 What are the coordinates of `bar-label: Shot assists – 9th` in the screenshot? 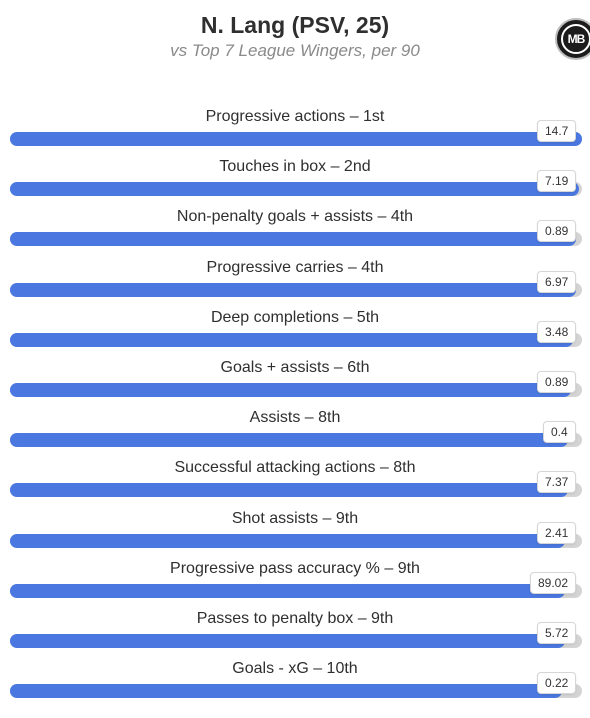 It's located at (295, 518).